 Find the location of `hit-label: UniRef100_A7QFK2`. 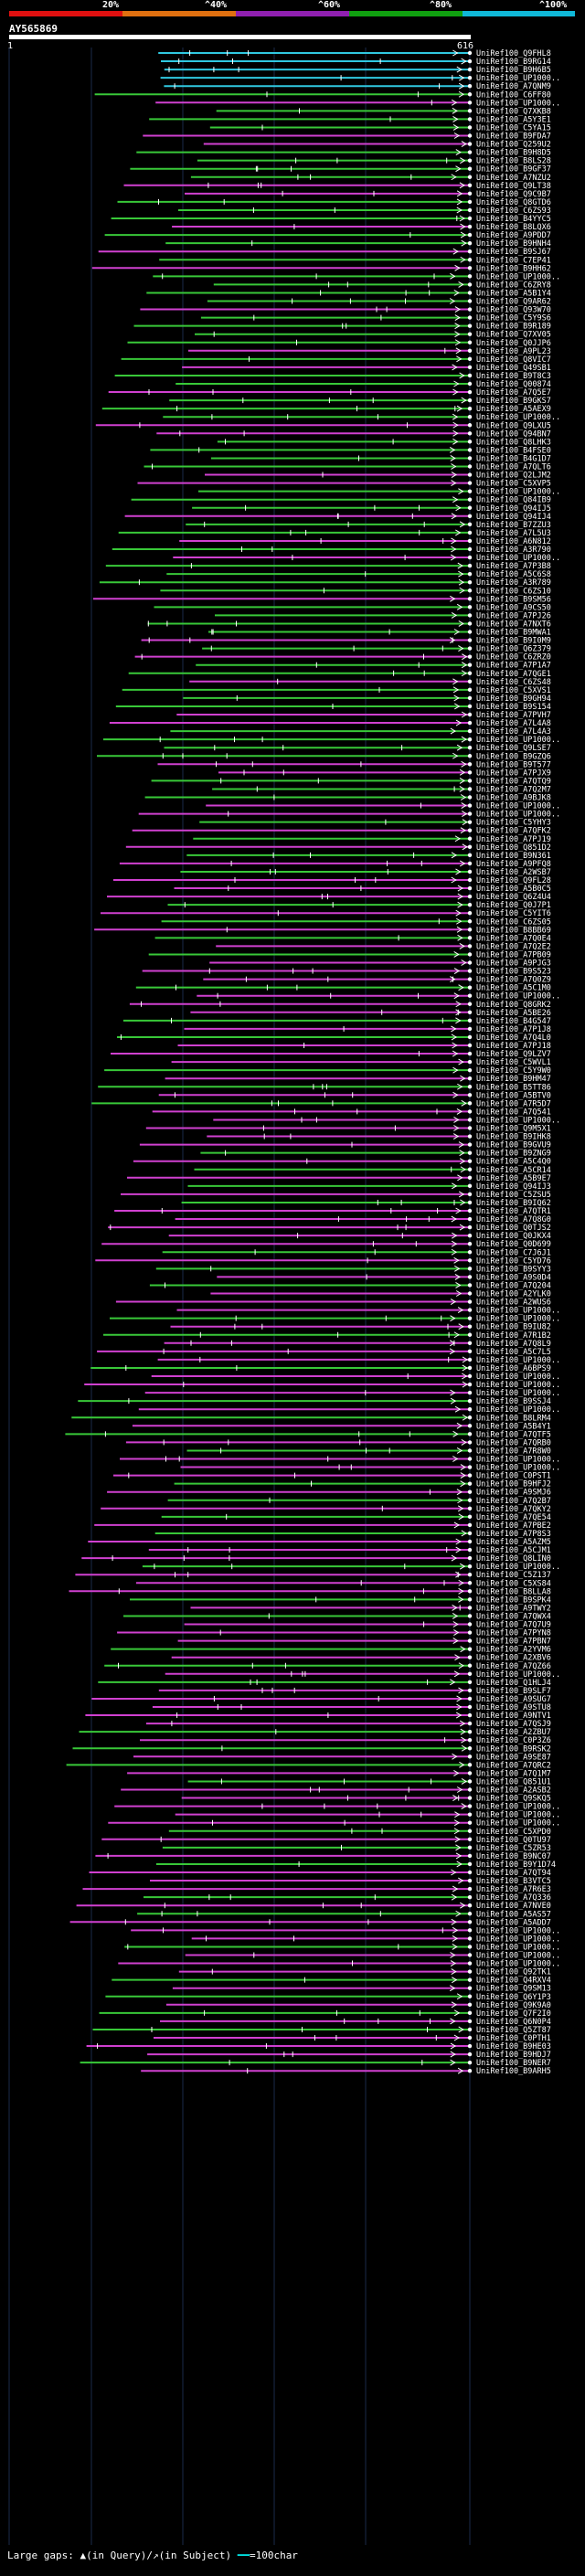

hit-label: UniRef100_A7QFK2 is located at coordinates (513, 831).